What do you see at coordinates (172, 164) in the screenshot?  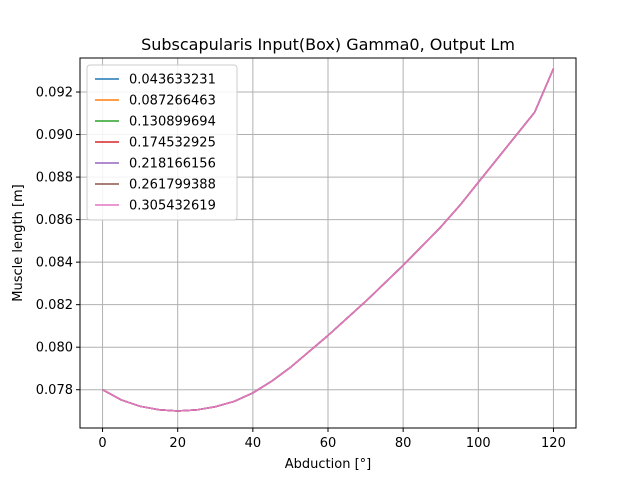 I see `legend-label: 0.218166156` at bounding box center [172, 164].